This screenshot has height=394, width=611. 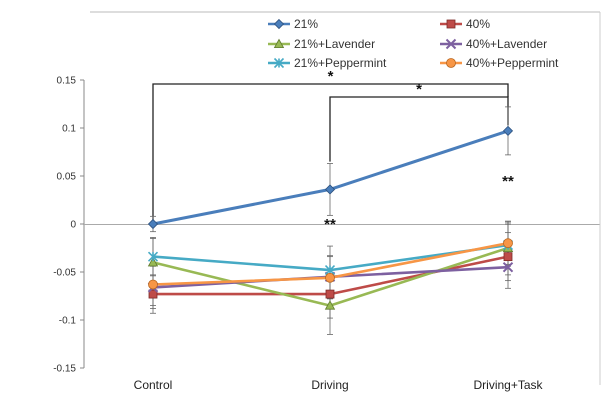 What do you see at coordinates (68, 321) in the screenshot?
I see `y-tick-label: -0.1` at bounding box center [68, 321].